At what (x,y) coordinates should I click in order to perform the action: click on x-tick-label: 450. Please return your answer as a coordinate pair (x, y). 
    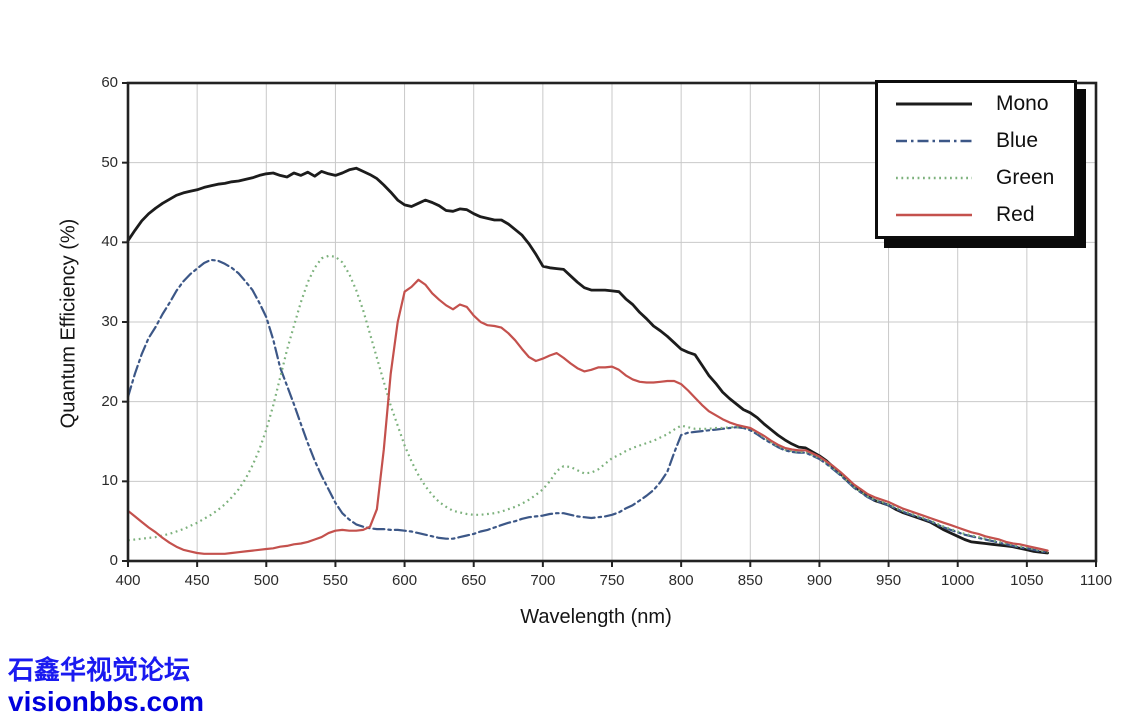
    Looking at the image, I should click on (197, 580).